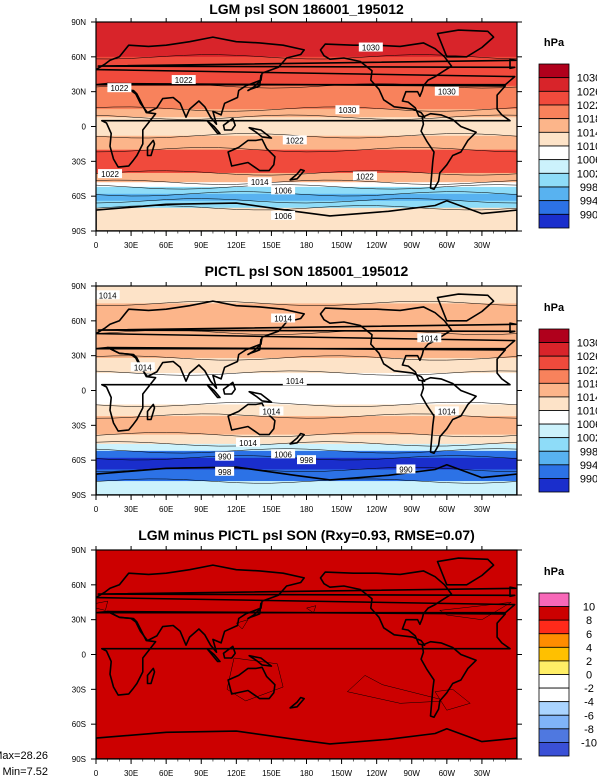  I want to click on contour-label-8: 1006, so click(283, 190).